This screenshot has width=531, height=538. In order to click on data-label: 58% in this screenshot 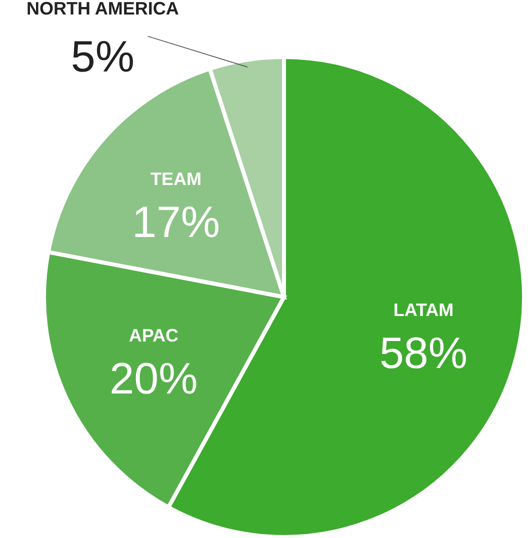, I will do `click(423, 353)`.